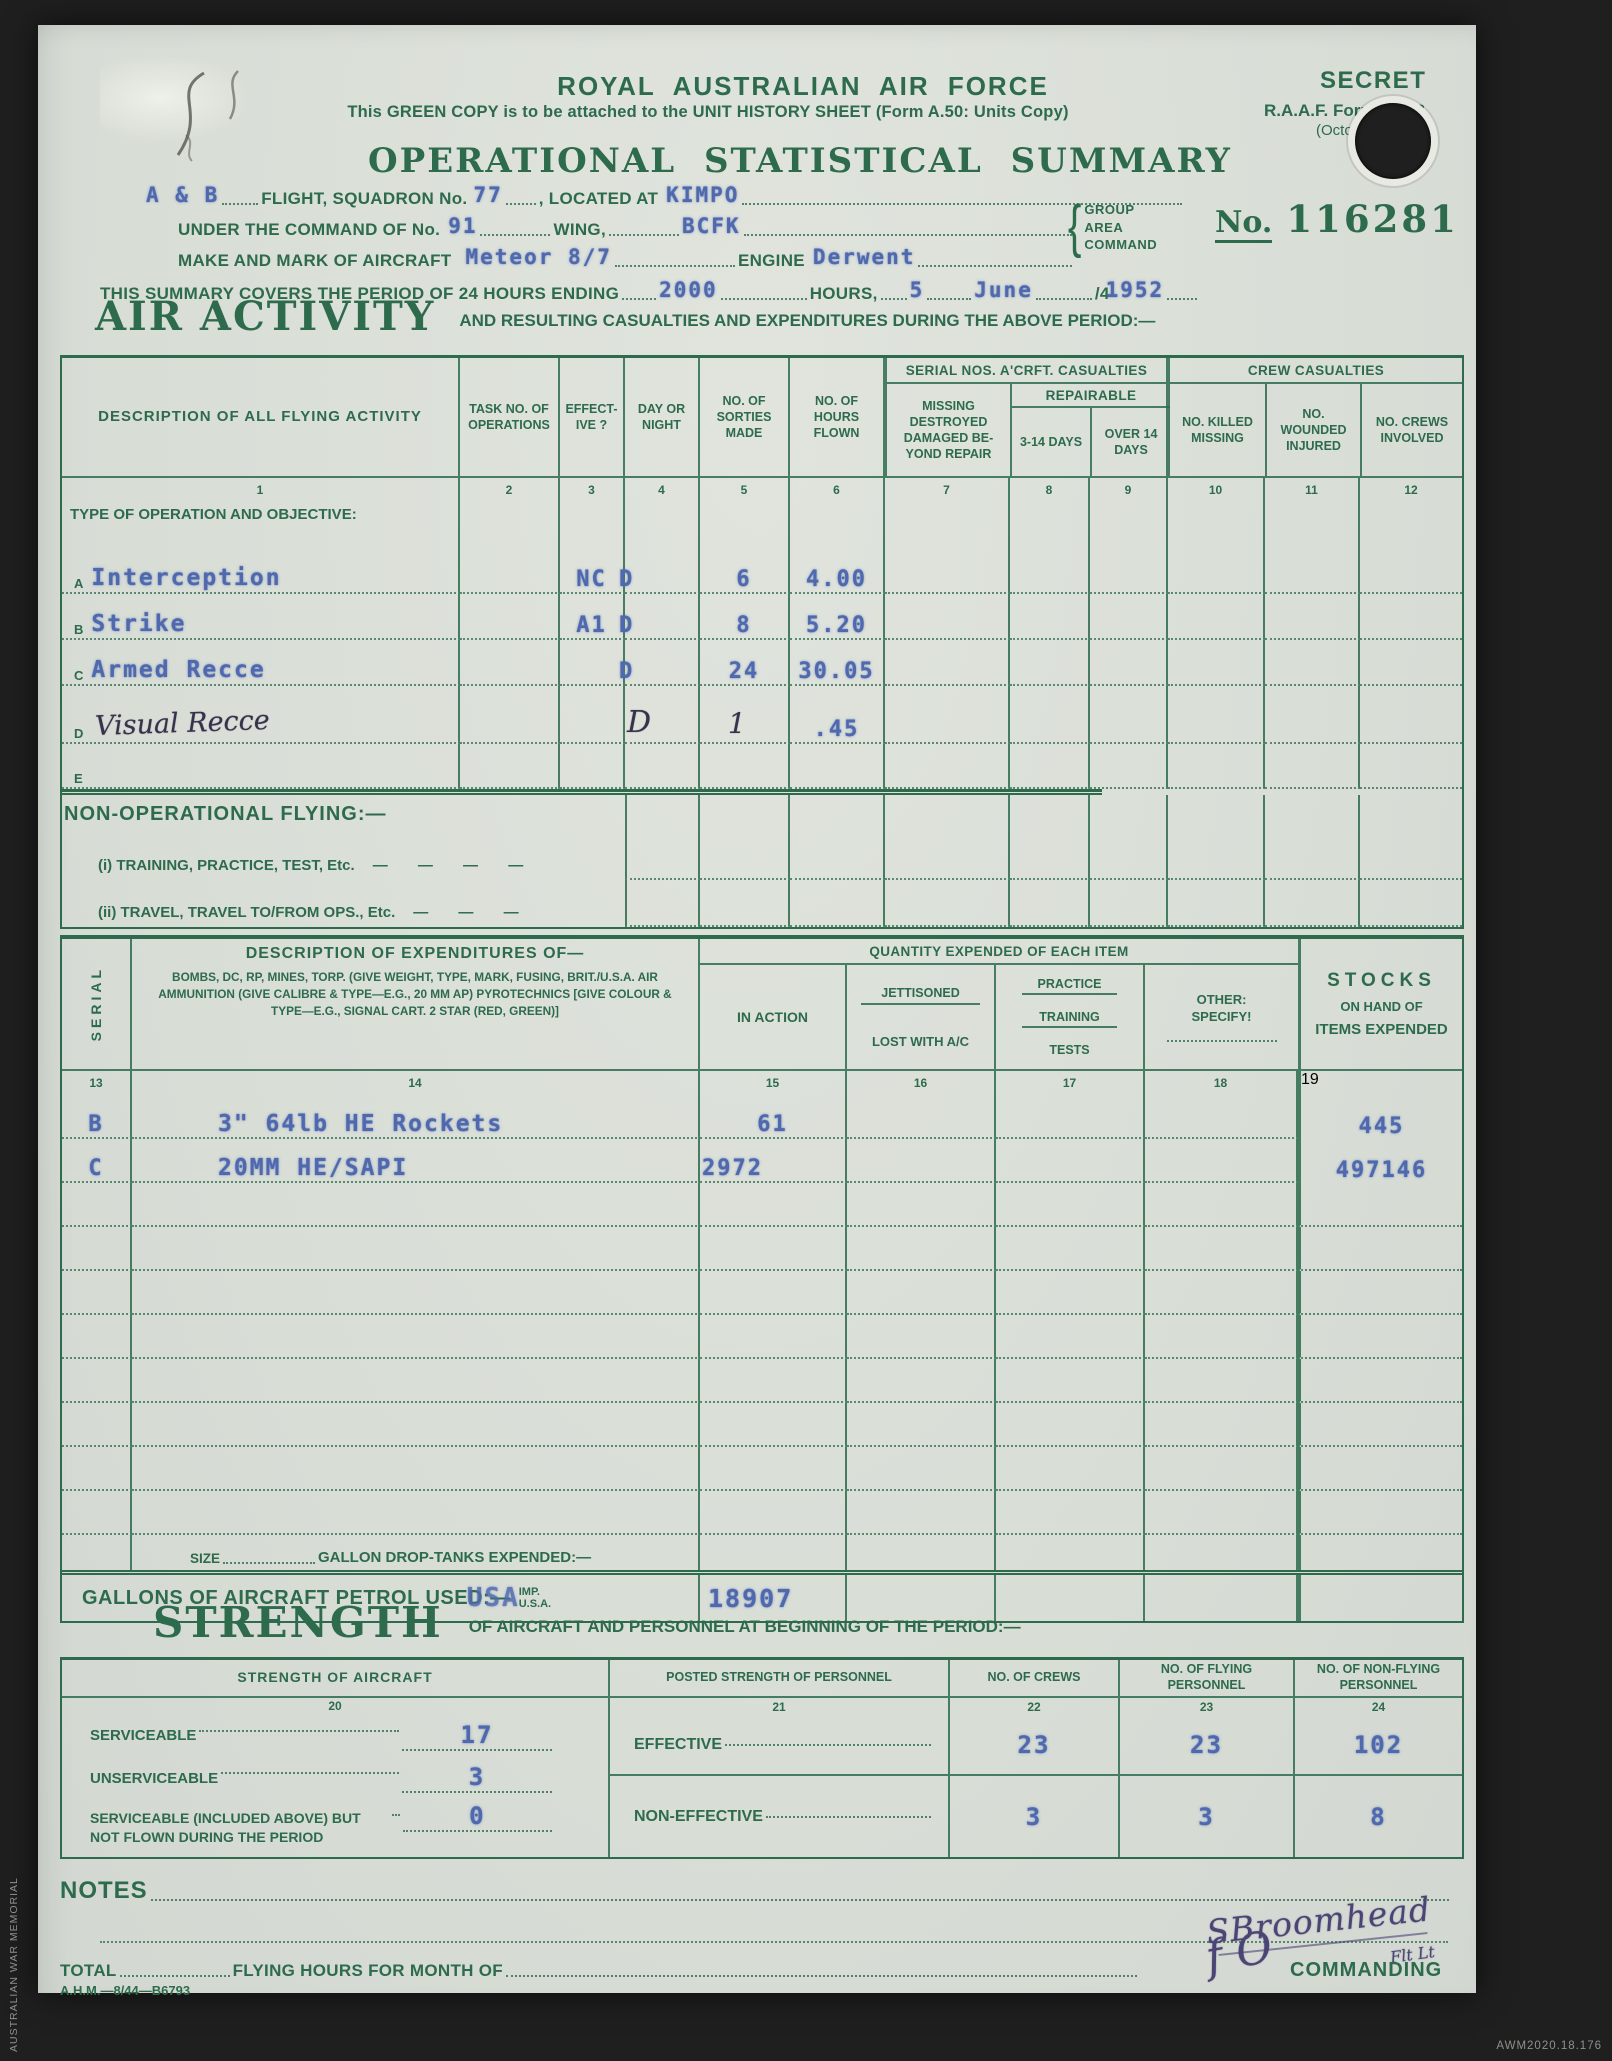 The height and width of the screenshot is (2061, 1612). I want to click on air-activity-title: AIR ACTIVITY, so click(265, 316).